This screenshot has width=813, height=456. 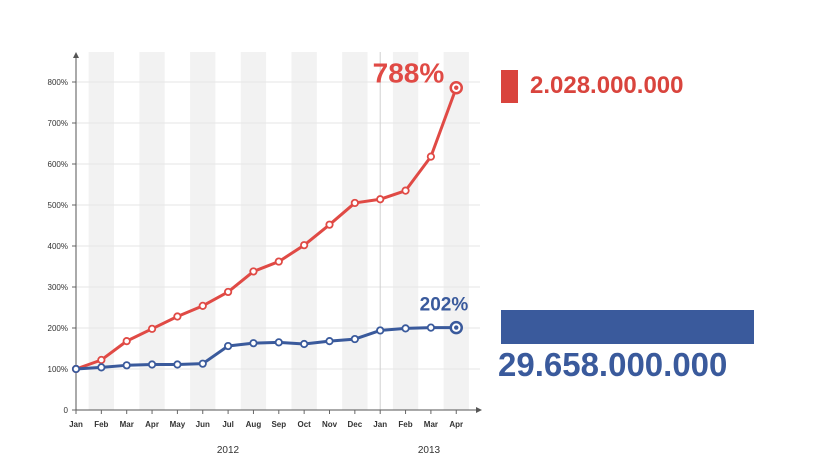 I want to click on series-line, so click(x=266, y=348).